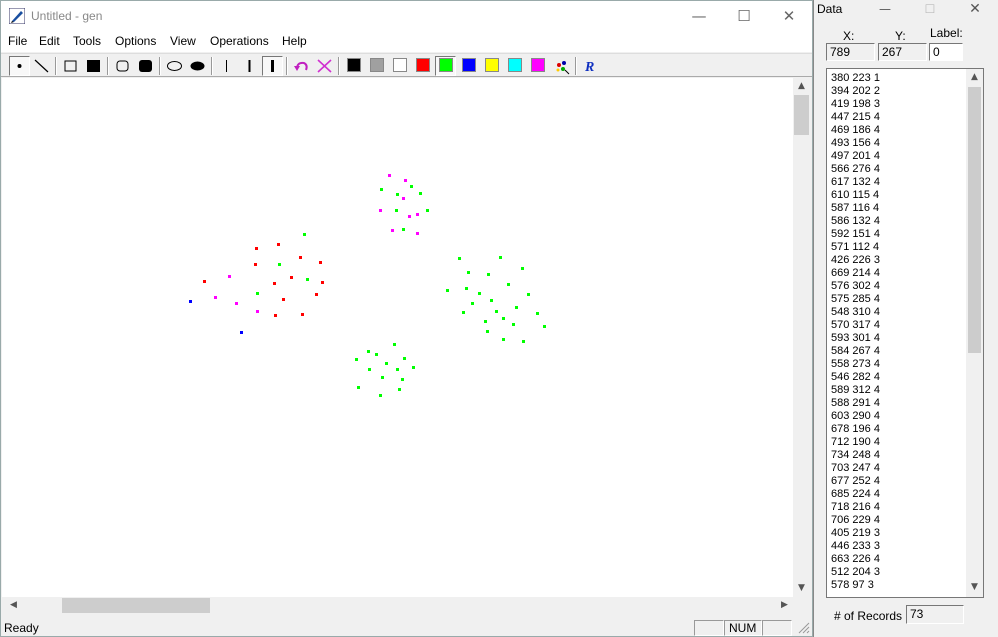  Describe the element at coordinates (902, 52) in the screenshot. I see `y-field: 267` at that location.